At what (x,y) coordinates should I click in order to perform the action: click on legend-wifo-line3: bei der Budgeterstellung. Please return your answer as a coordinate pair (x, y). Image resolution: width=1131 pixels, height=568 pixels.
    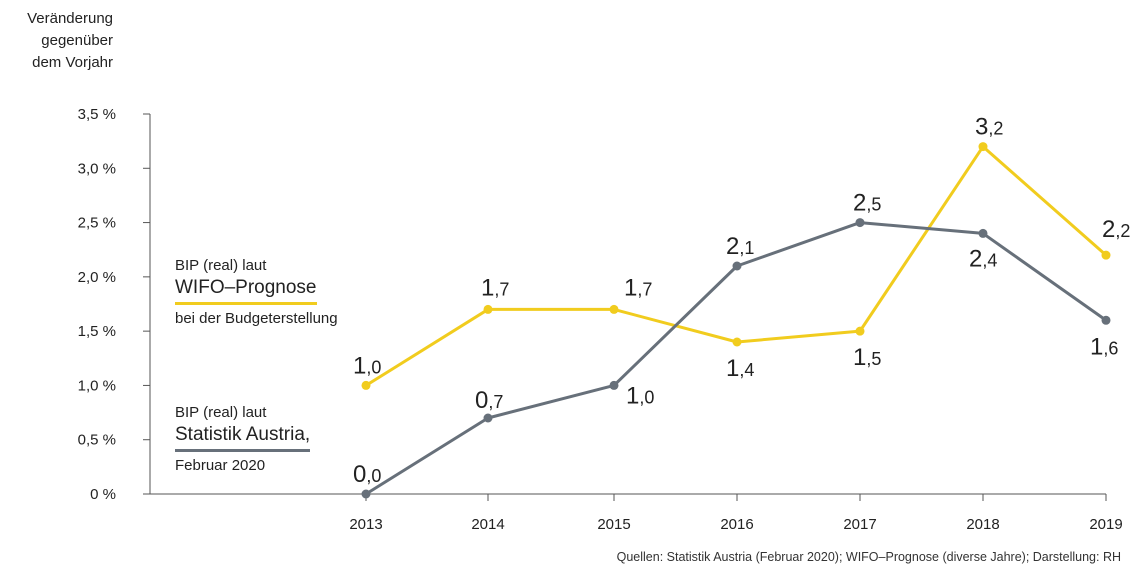
    Looking at the image, I should click on (256, 318).